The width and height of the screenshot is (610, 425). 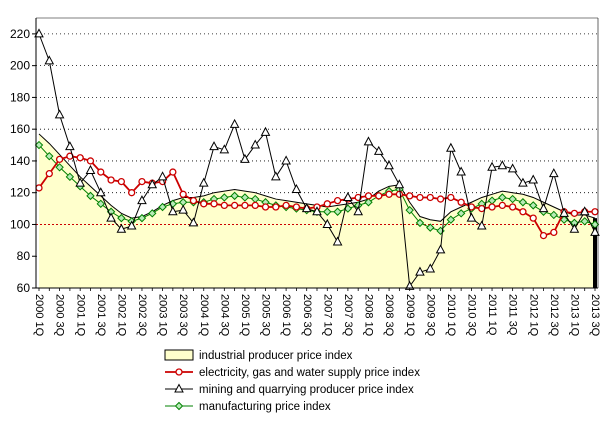 I want to click on y-tick-label-60: 60, so click(x=24, y=288).